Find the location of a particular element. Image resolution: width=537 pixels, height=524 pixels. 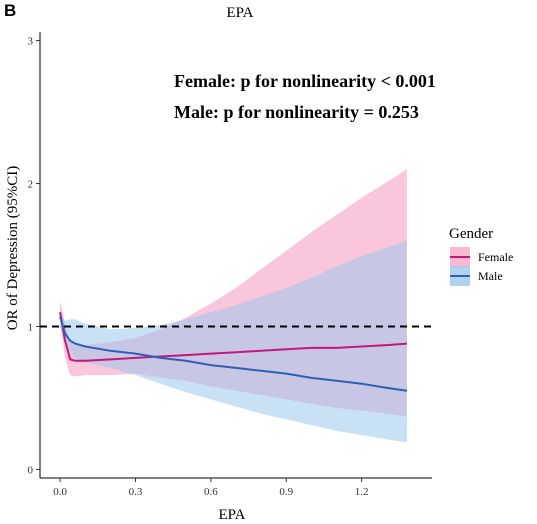

y-tick-label: 3 is located at coordinates (31, 42).